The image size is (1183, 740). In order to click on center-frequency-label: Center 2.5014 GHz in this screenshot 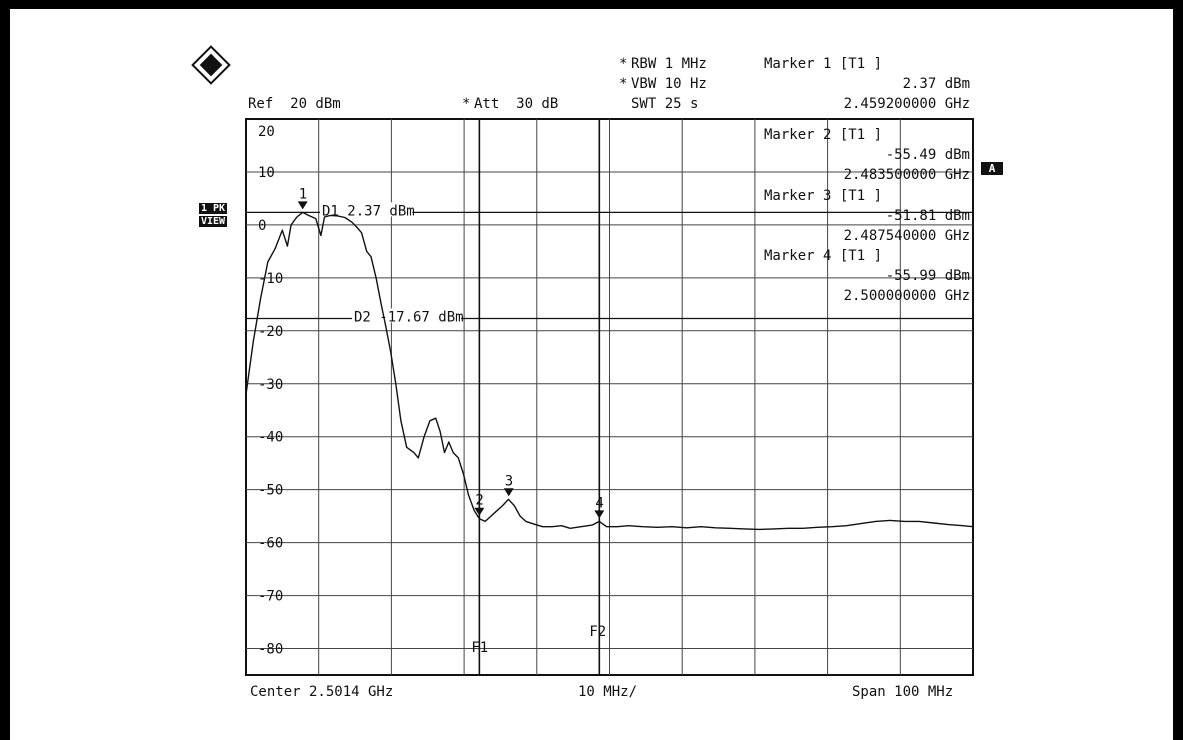, I will do `click(322, 692)`.